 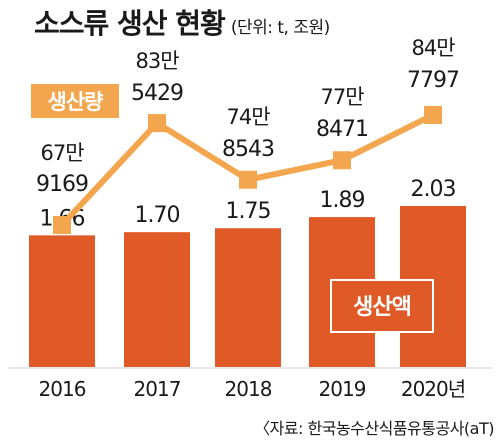 What do you see at coordinates (130, 23) in the screenshot?
I see `chart-title: 소스류 생산 현황` at bounding box center [130, 23].